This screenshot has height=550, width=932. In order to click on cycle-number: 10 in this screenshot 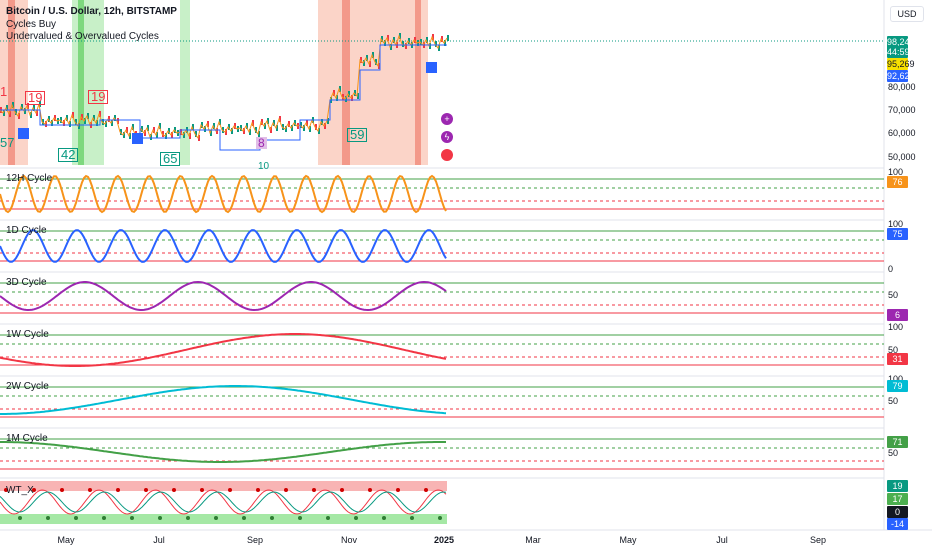, I will do `click(264, 166)`.